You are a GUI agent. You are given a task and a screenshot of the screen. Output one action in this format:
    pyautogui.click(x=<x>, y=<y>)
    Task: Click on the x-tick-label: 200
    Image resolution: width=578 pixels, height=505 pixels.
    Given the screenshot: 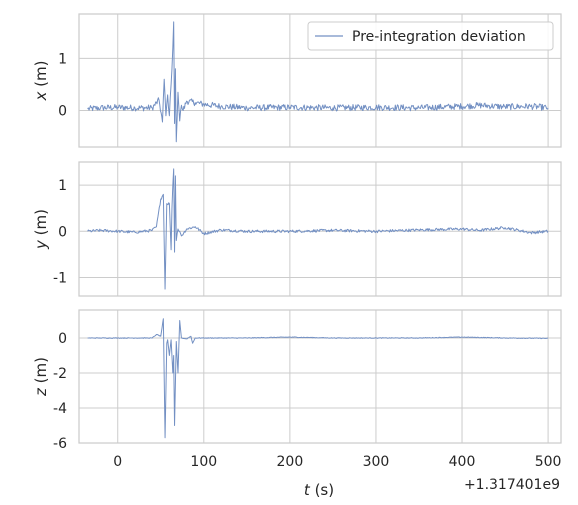 What is the action you would take?
    pyautogui.click(x=290, y=462)
    